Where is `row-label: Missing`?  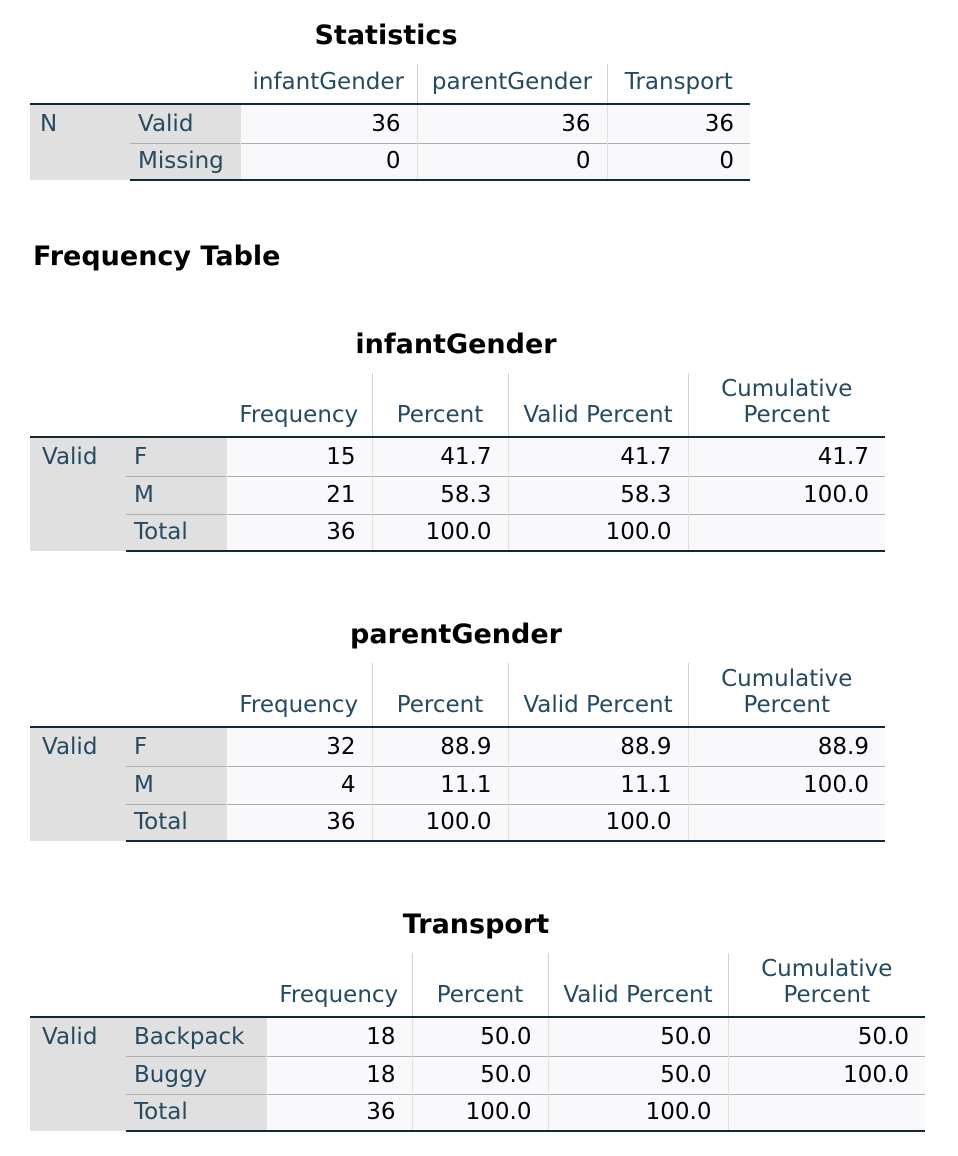 row-label: Missing is located at coordinates (185, 161).